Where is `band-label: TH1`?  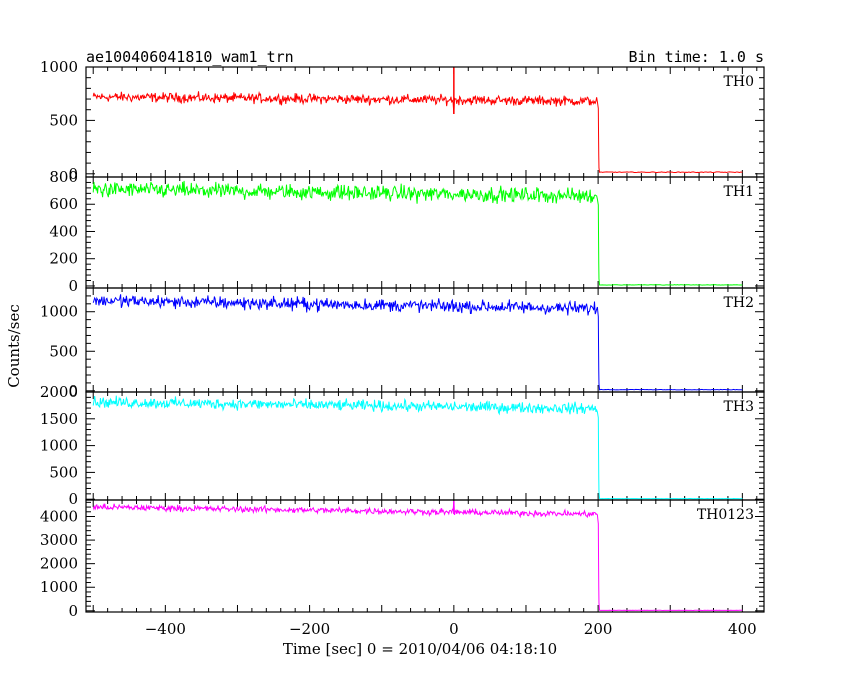
band-label: TH1 is located at coordinates (739, 192).